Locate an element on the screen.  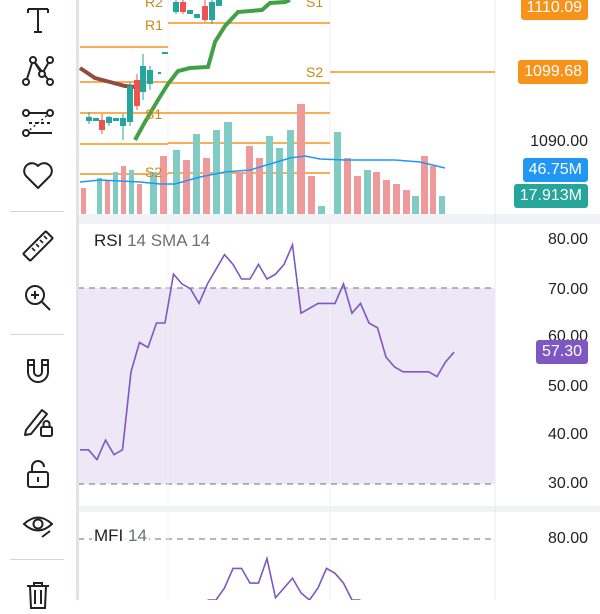
pattern-tool-icon is located at coordinates (38, 71).